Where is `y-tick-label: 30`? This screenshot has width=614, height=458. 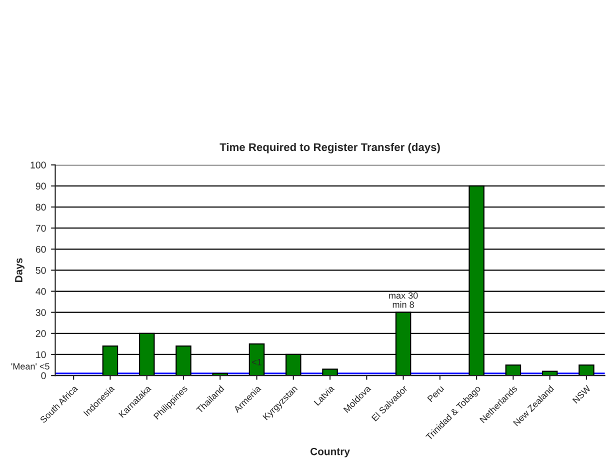
y-tick-label: 30 is located at coordinates (41, 312).